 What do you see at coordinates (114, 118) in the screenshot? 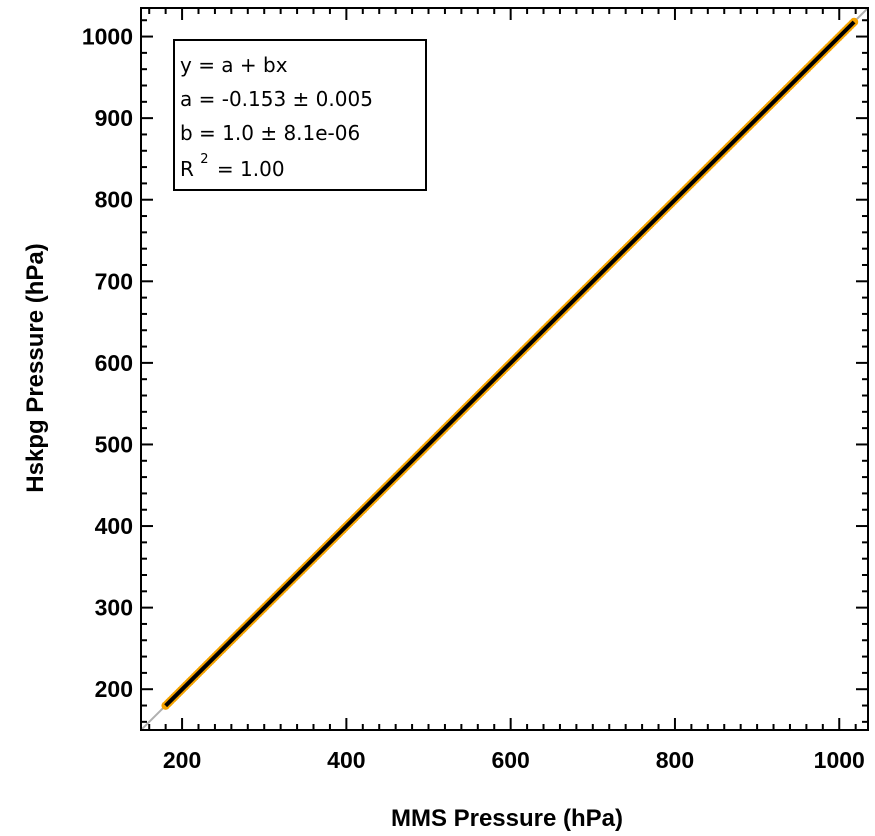
I see `y-tick-label: 900` at bounding box center [114, 118].